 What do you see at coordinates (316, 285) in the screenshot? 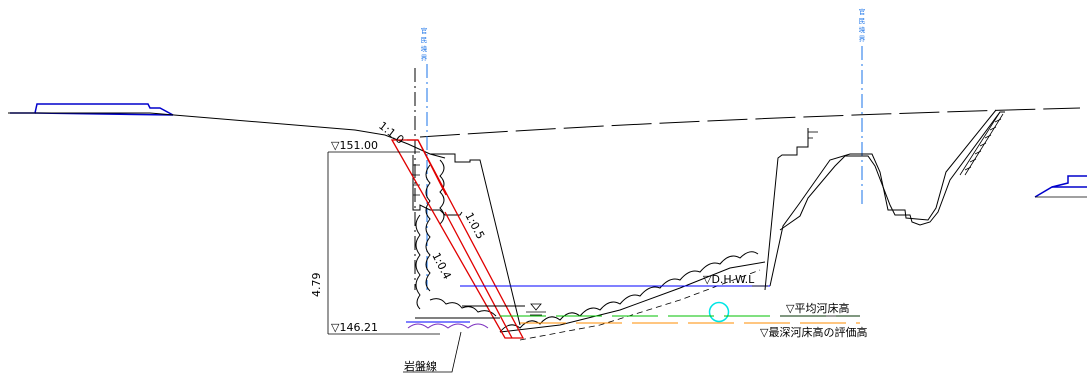
I see `svg-text: 4.79` at bounding box center [316, 285].